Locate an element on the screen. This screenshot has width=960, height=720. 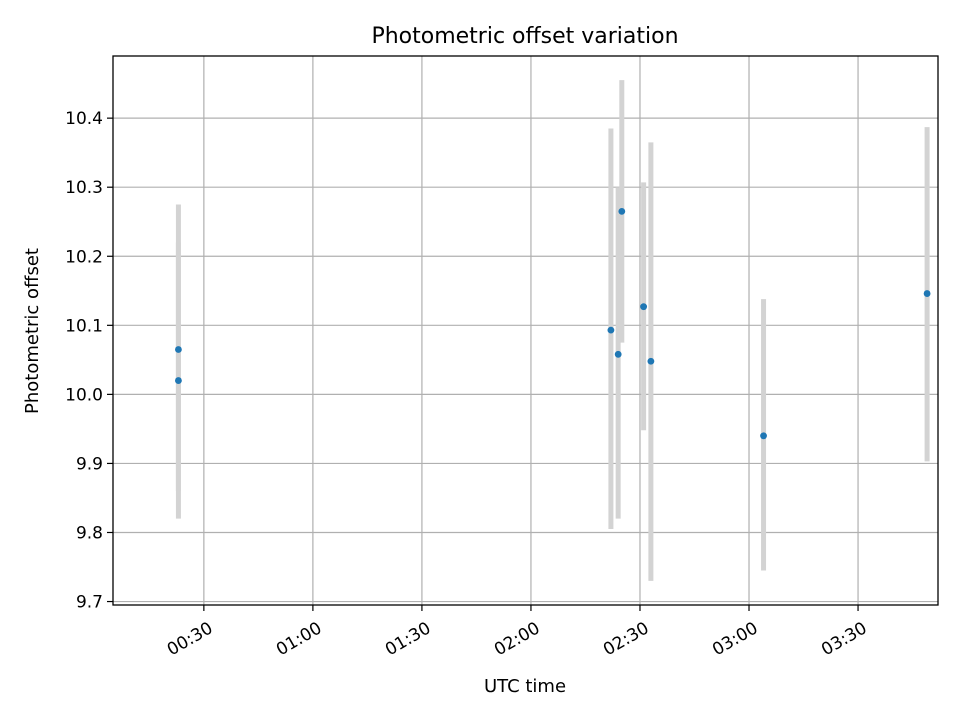
x-axis-label: UTC time is located at coordinates (525, 686).